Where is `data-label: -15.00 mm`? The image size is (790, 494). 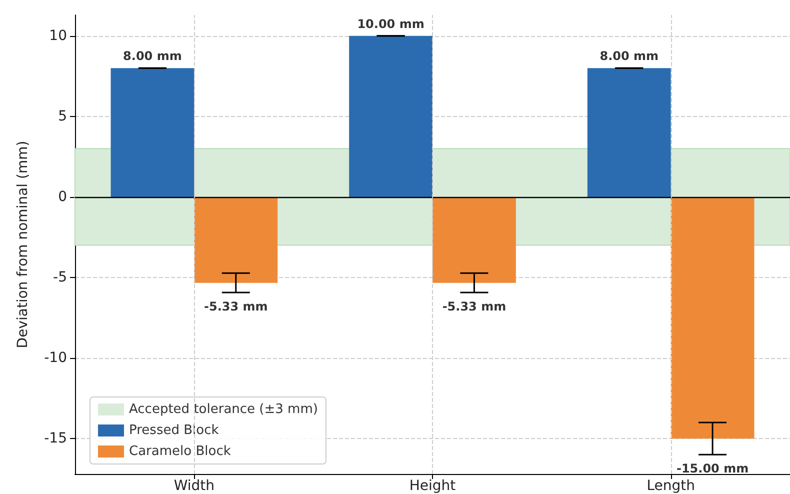
data-label: -15.00 mm is located at coordinates (712, 469).